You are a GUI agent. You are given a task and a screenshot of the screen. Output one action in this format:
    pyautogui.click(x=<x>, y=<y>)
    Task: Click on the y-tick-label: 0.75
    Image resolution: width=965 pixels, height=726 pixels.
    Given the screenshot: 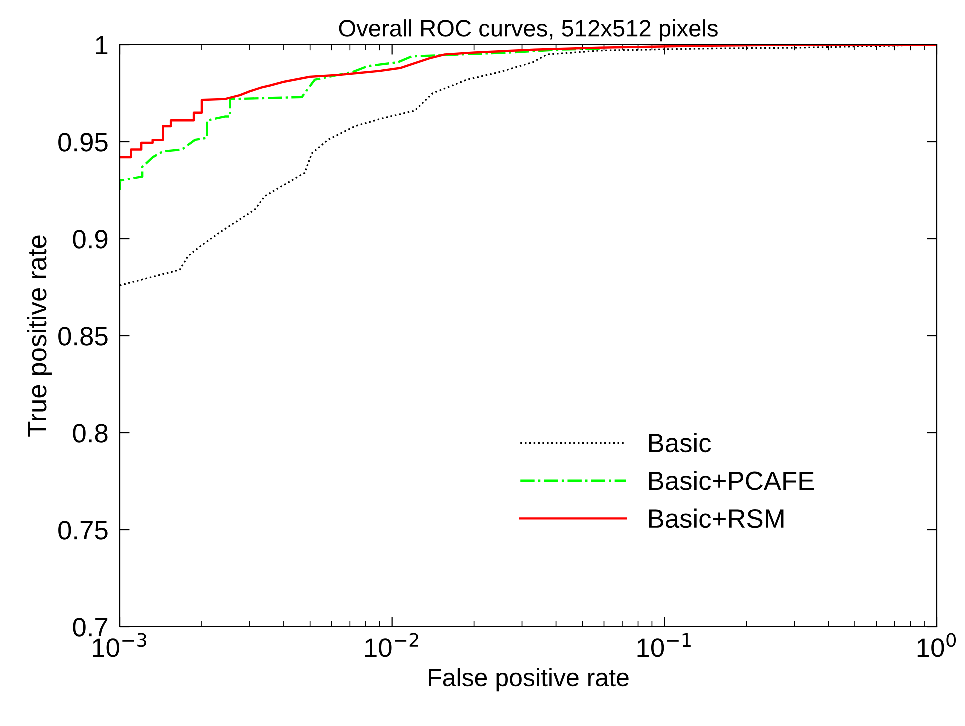 What is the action you would take?
    pyautogui.click(x=83, y=530)
    